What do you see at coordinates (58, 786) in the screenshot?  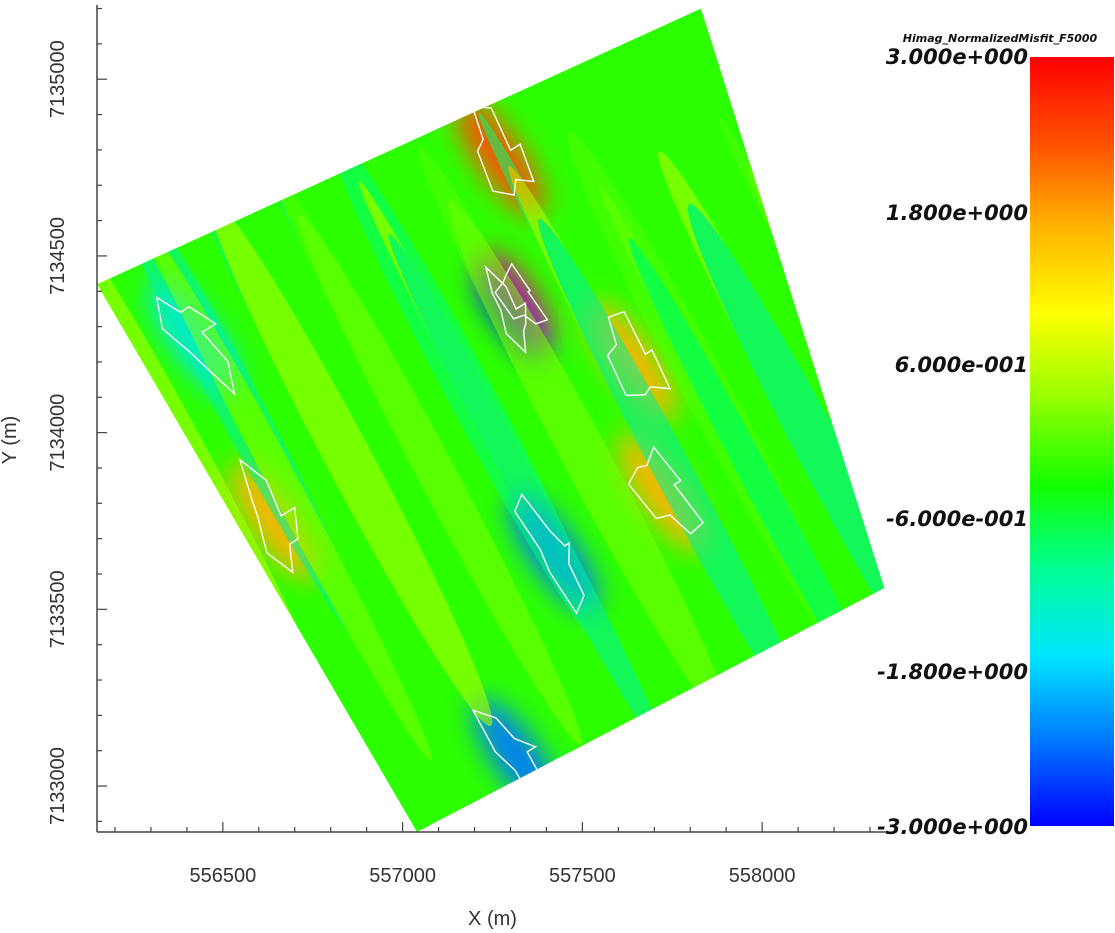 I see `y-tick-label: 7133000` at bounding box center [58, 786].